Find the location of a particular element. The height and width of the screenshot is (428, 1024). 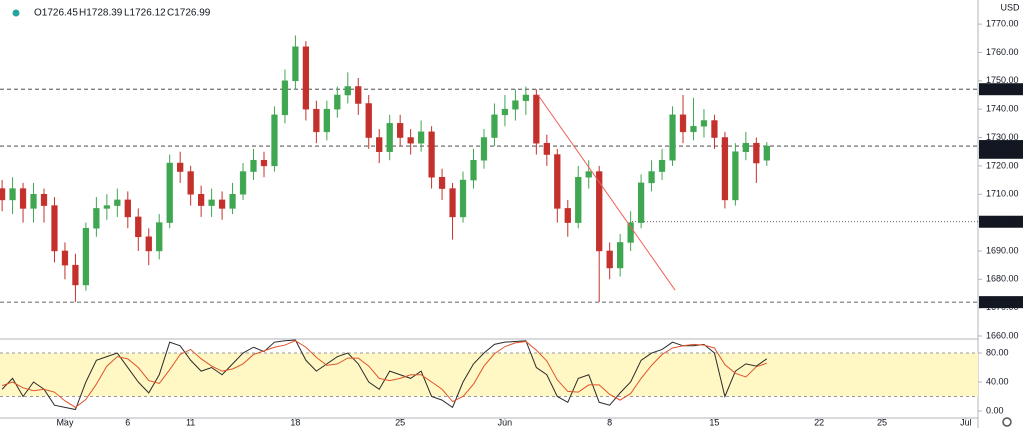

x-tick-label: 11 is located at coordinates (190, 422).